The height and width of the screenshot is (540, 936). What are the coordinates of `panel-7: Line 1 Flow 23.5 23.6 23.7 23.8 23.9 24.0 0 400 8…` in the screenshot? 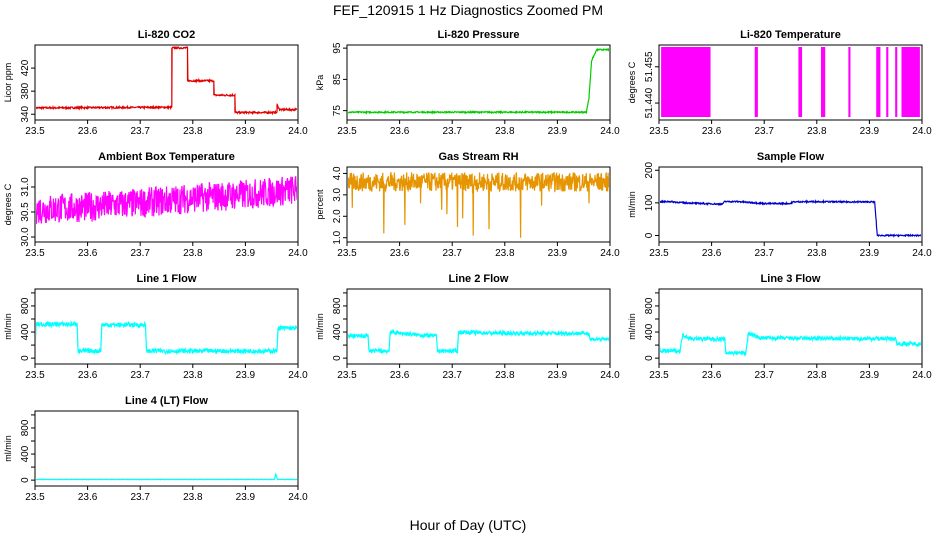 It's located at (155, 327).